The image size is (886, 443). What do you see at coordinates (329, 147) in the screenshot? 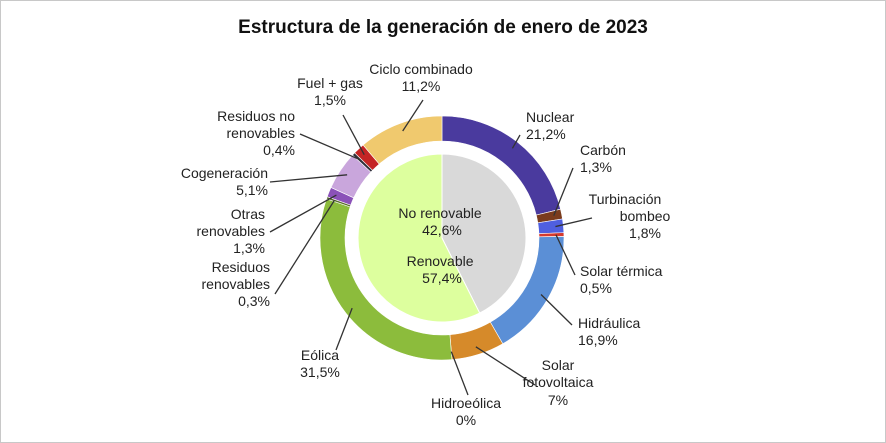
I see `leader-residuos-no-renovables` at bounding box center [329, 147].